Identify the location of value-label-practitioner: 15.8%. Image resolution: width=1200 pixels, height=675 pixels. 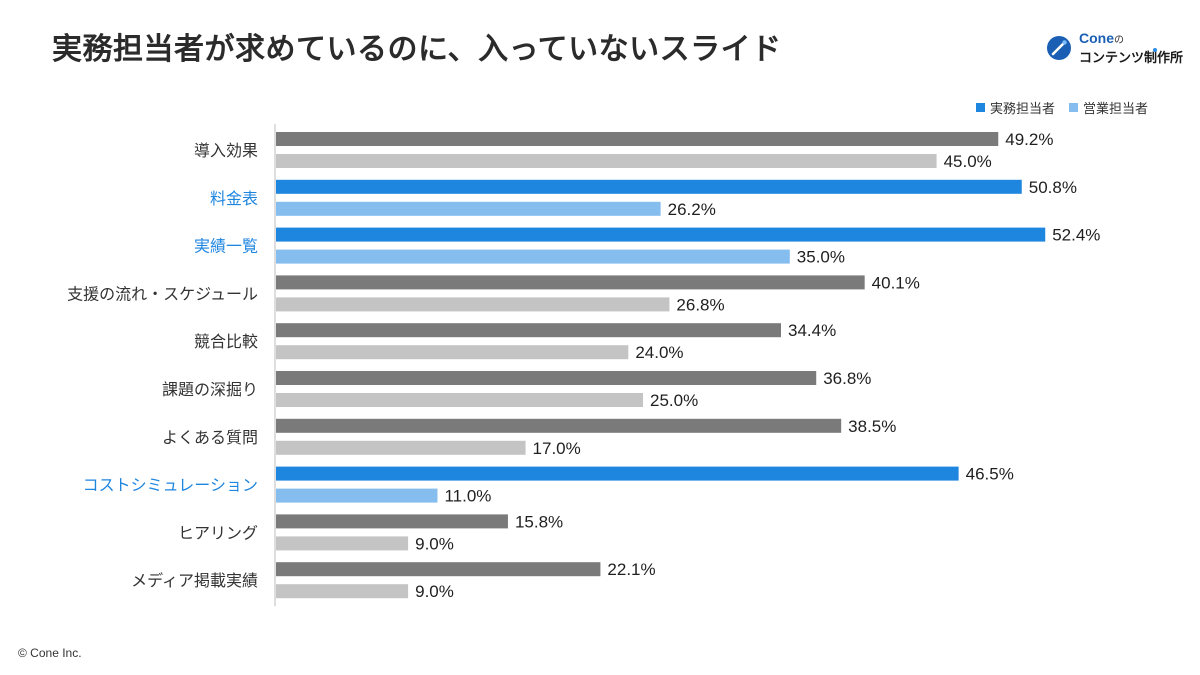
(539, 521).